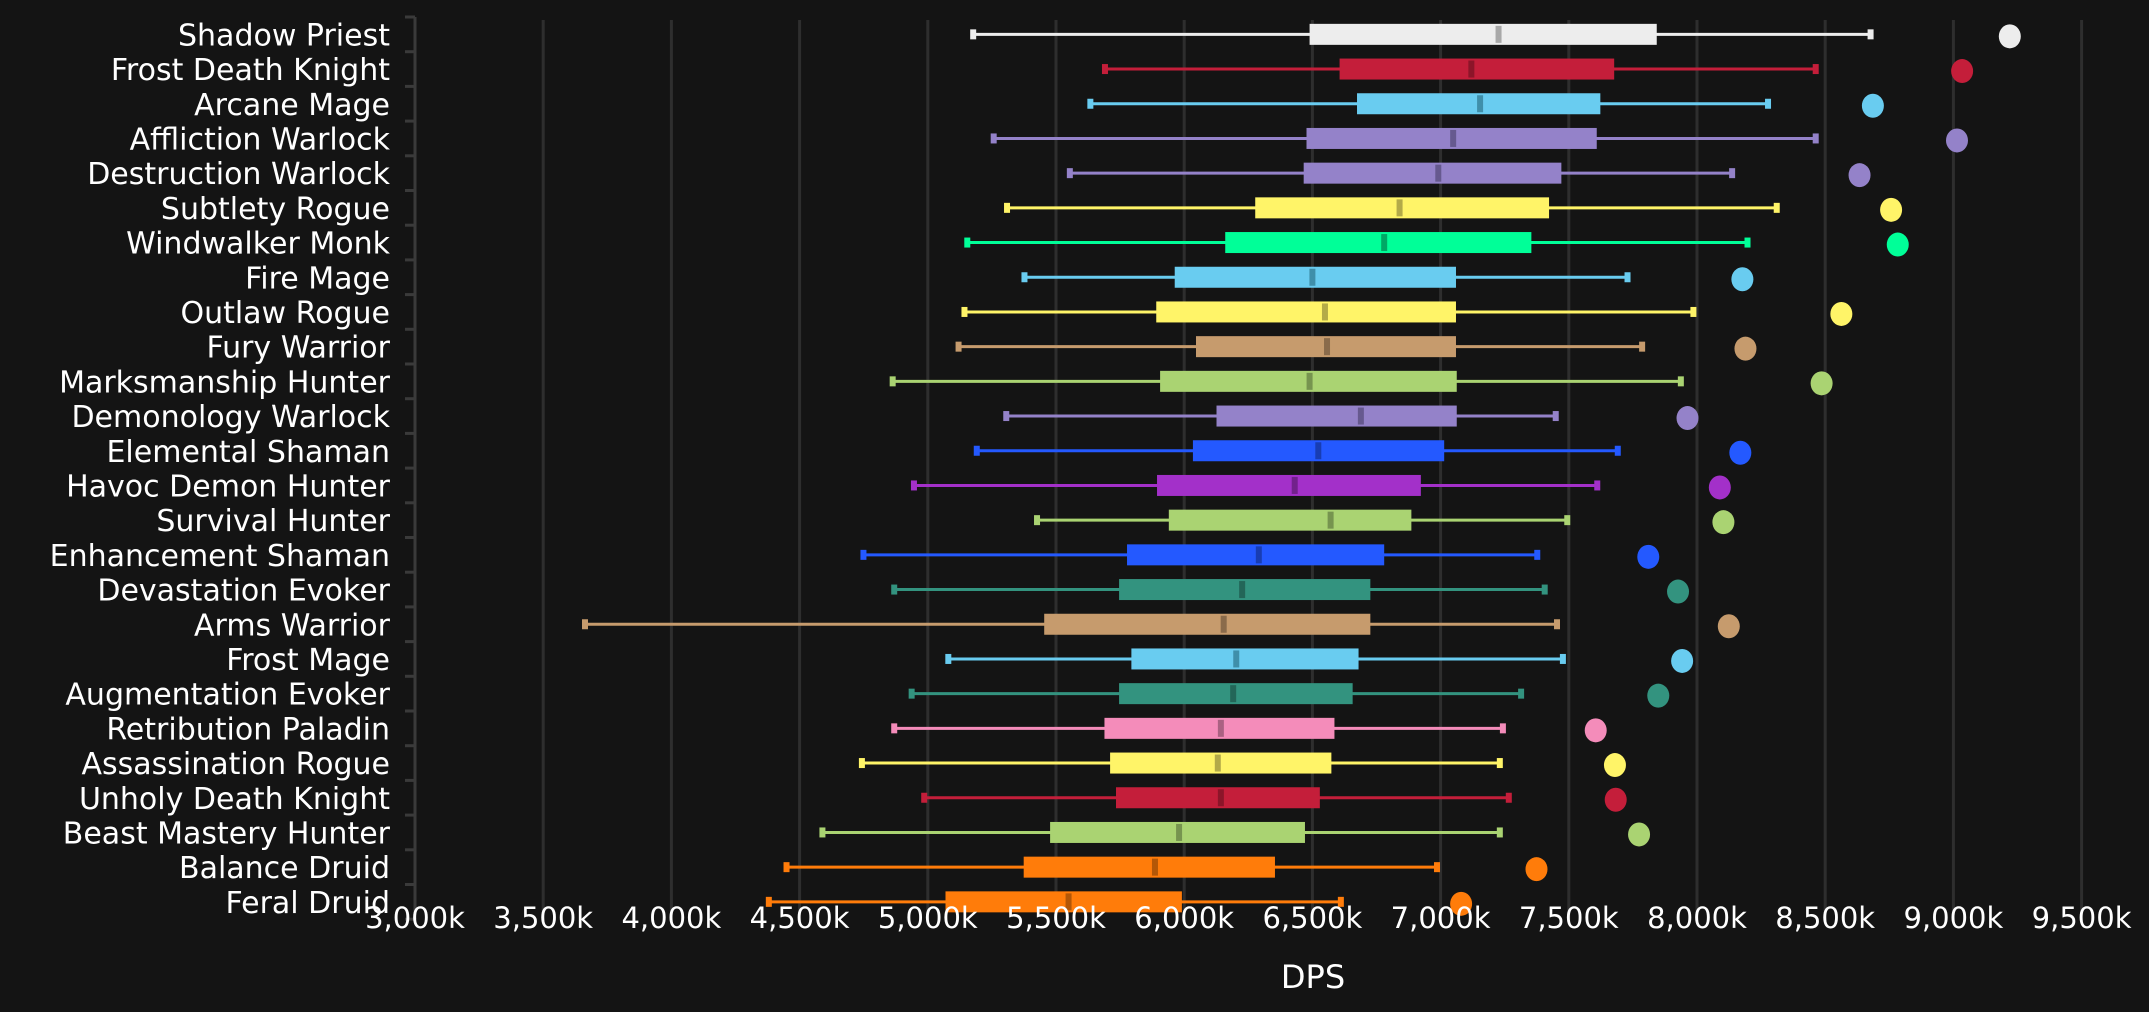 This screenshot has height=1012, width=2149. Describe the element at coordinates (250, 70) in the screenshot. I see `category-label: Frost Death Knight` at that location.